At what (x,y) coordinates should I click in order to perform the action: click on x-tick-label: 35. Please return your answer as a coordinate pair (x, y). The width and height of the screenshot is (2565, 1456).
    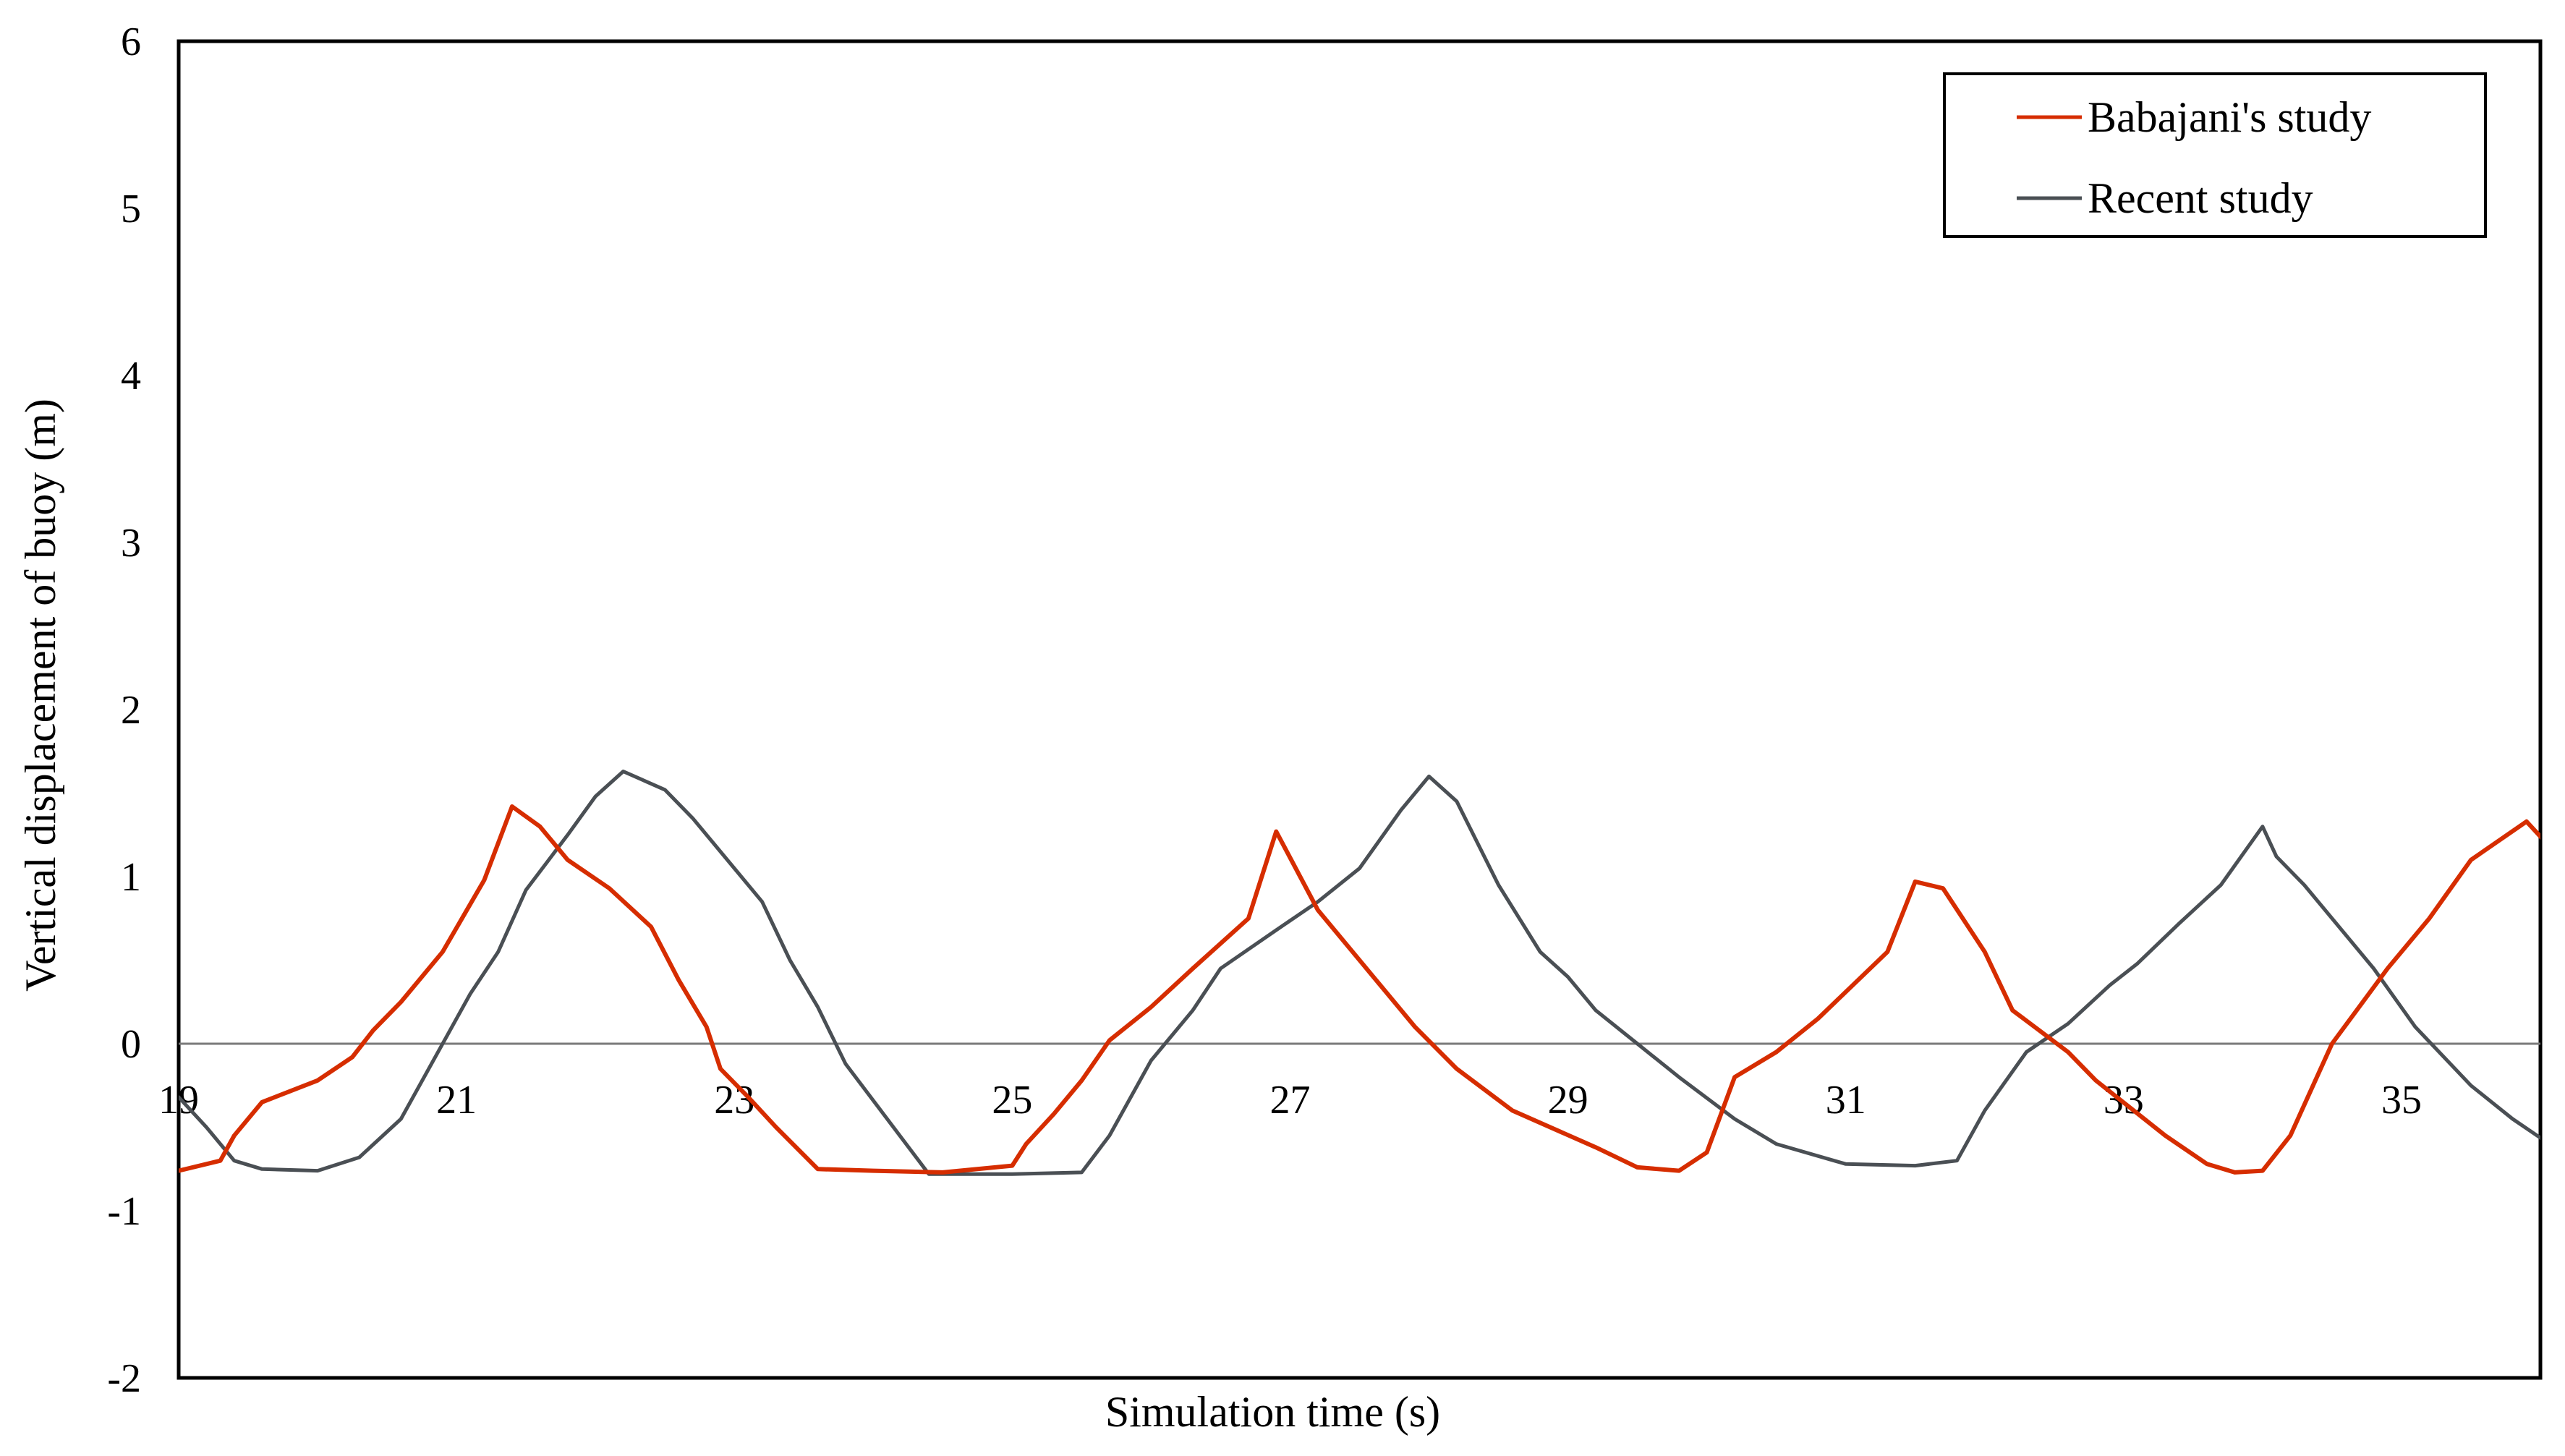
    Looking at the image, I should click on (2401, 1100).